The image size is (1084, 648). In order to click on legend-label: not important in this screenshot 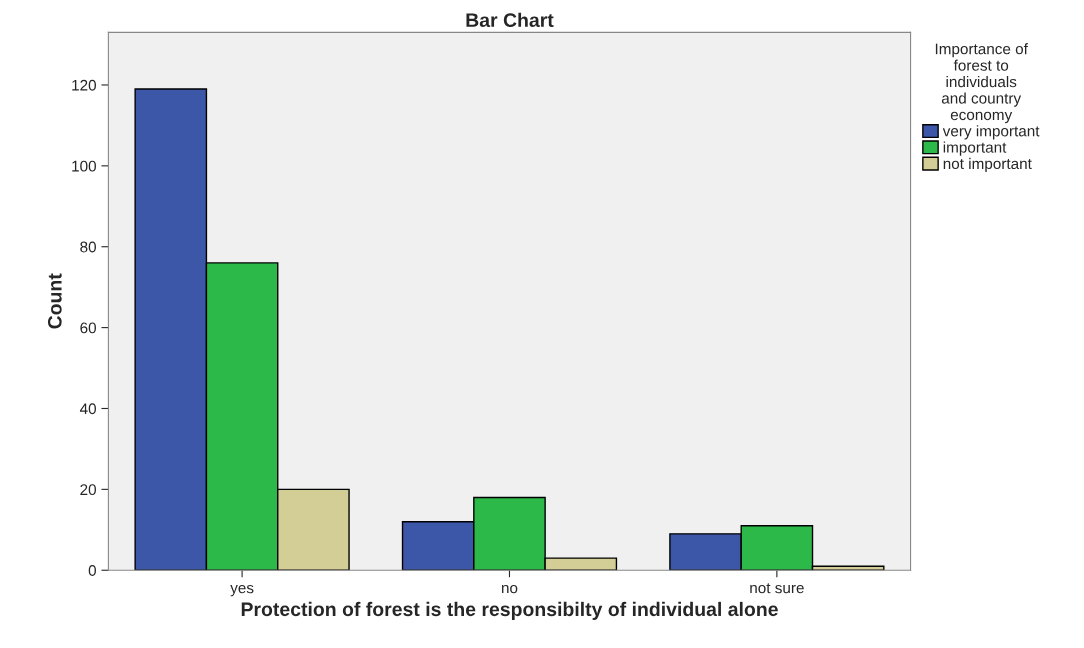, I will do `click(987, 165)`.